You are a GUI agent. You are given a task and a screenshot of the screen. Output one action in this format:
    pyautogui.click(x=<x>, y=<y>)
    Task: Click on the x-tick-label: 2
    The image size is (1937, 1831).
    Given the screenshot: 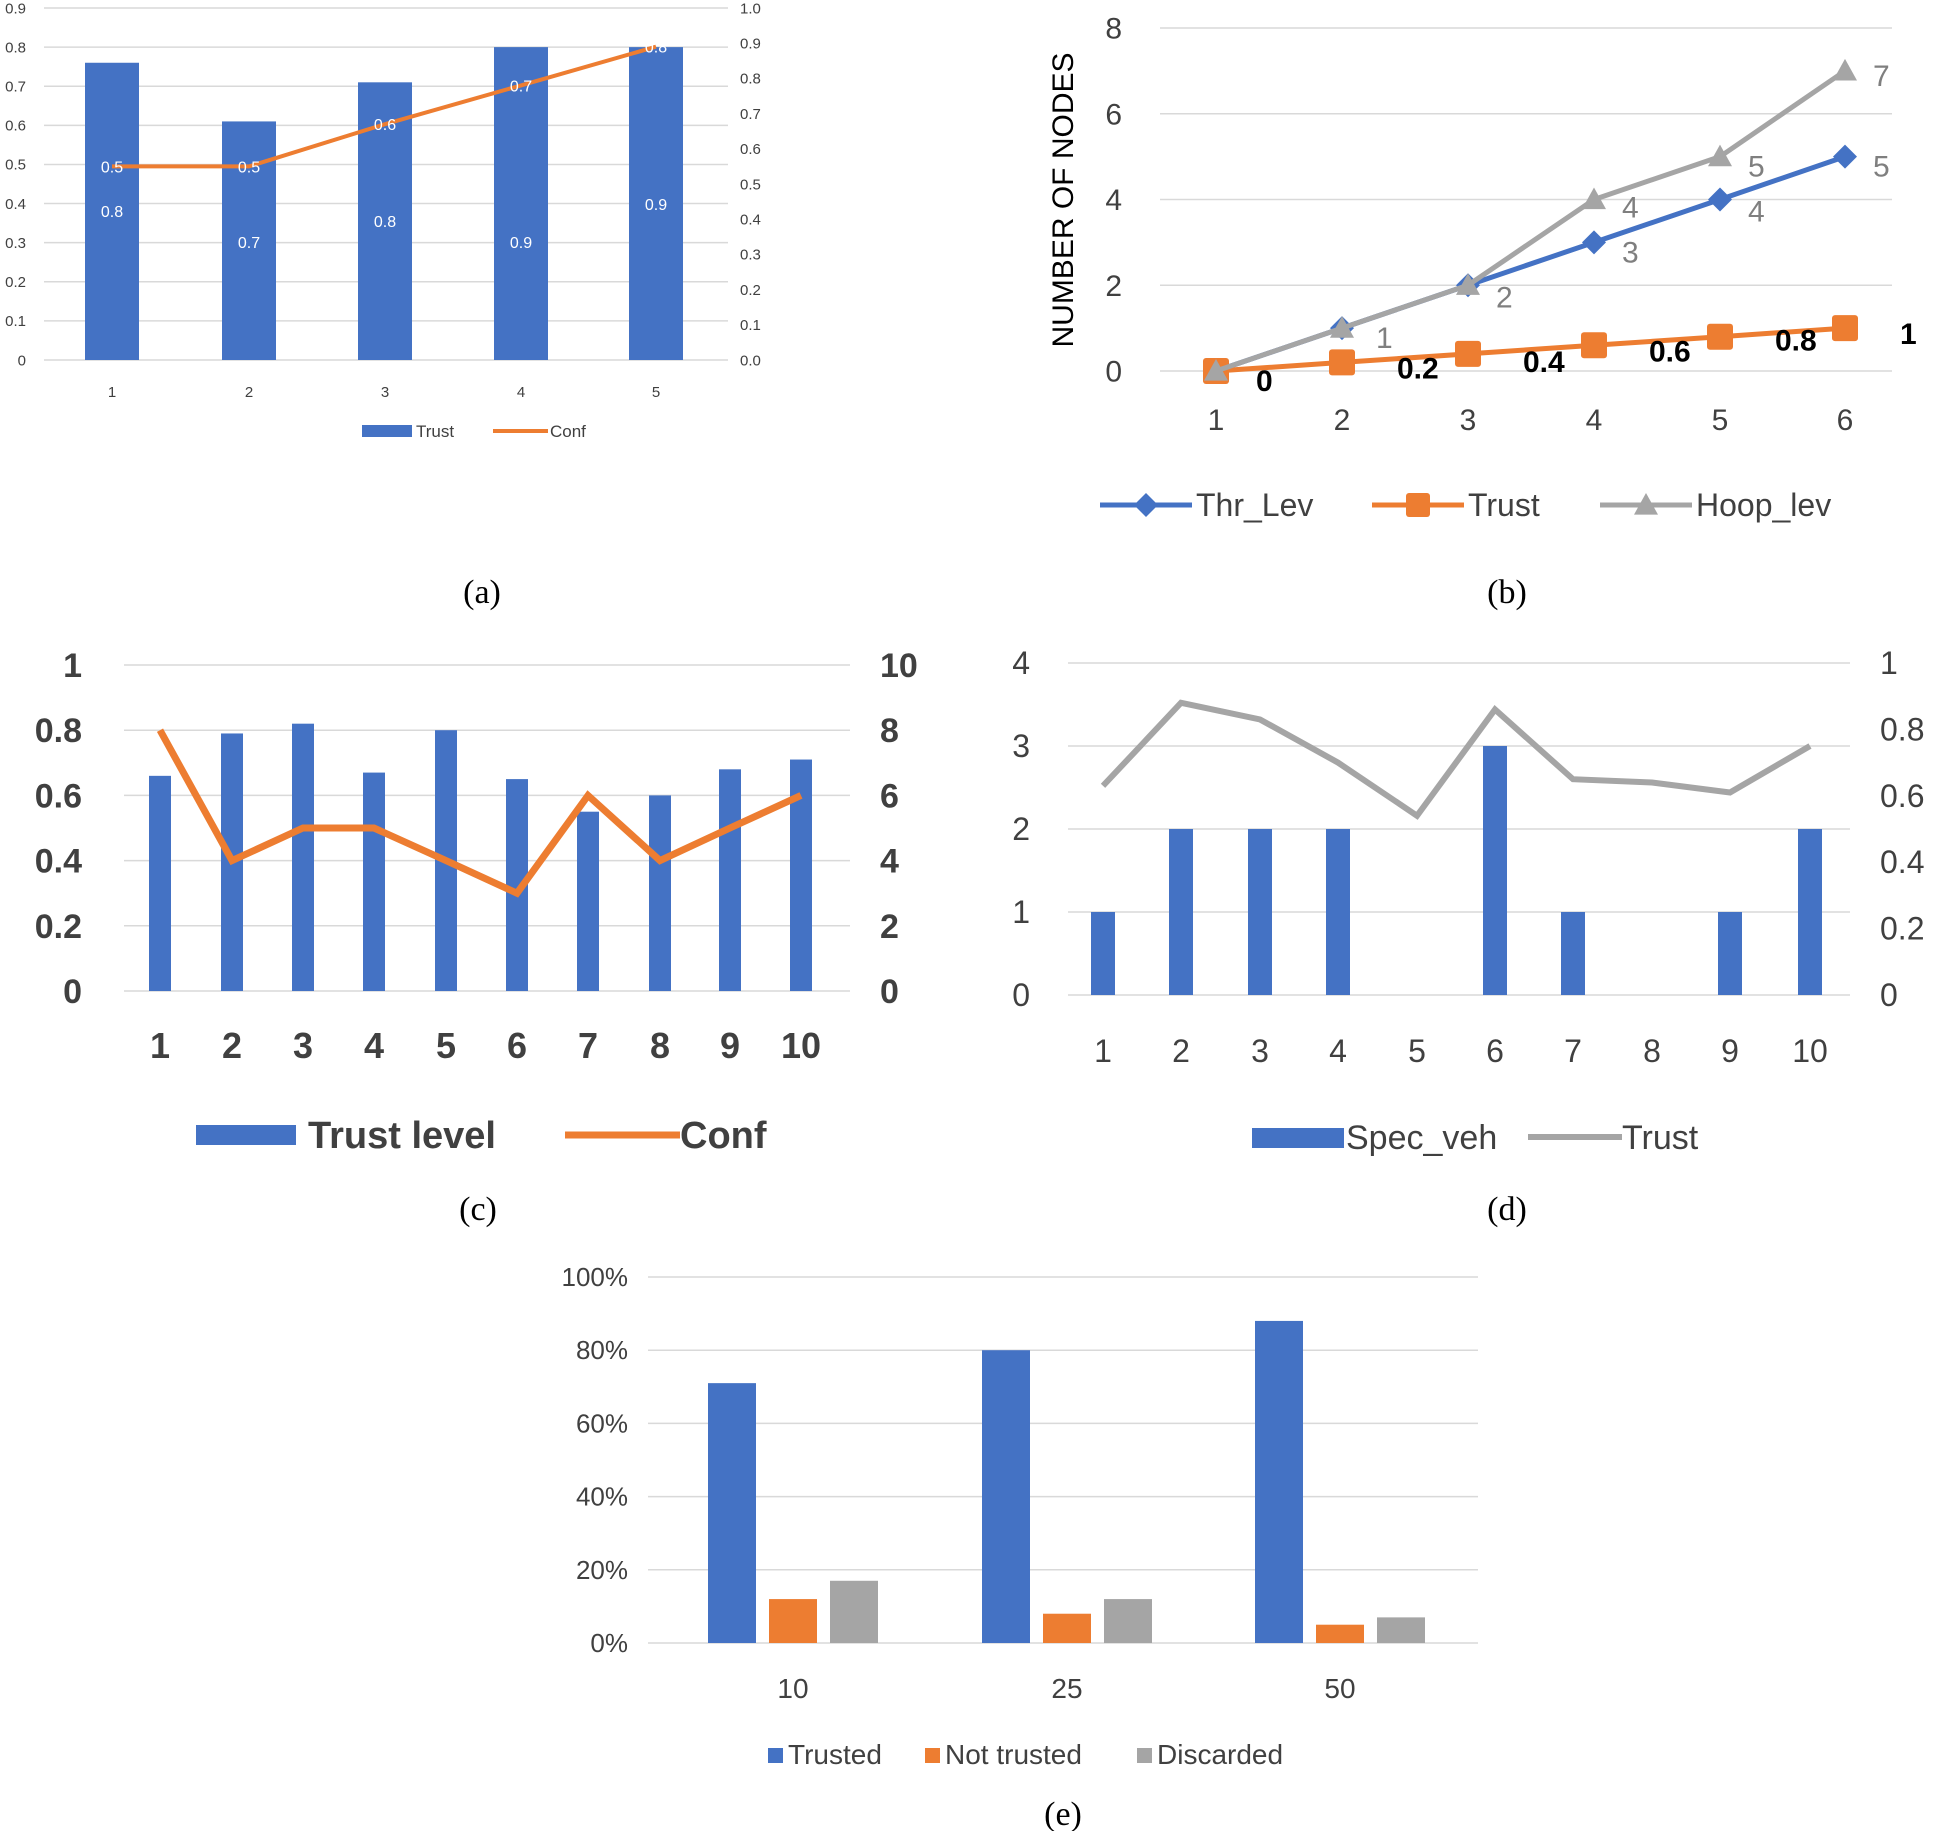 What is the action you would take?
    pyautogui.click(x=249, y=392)
    